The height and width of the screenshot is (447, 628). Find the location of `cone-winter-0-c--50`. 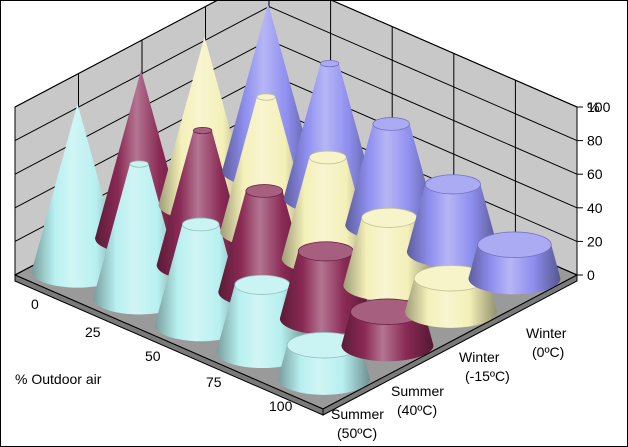

cone-winter-0-c--50 is located at coordinates (391, 179).